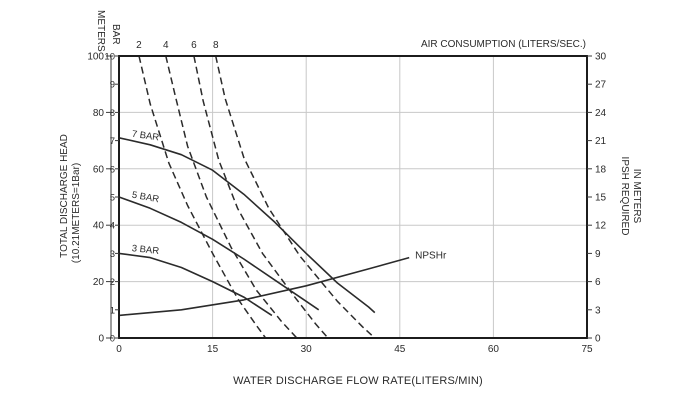 This screenshot has height=403, width=680. What do you see at coordinates (145, 136) in the screenshot?
I see `series-label-7-bar: 7 BAR` at bounding box center [145, 136].